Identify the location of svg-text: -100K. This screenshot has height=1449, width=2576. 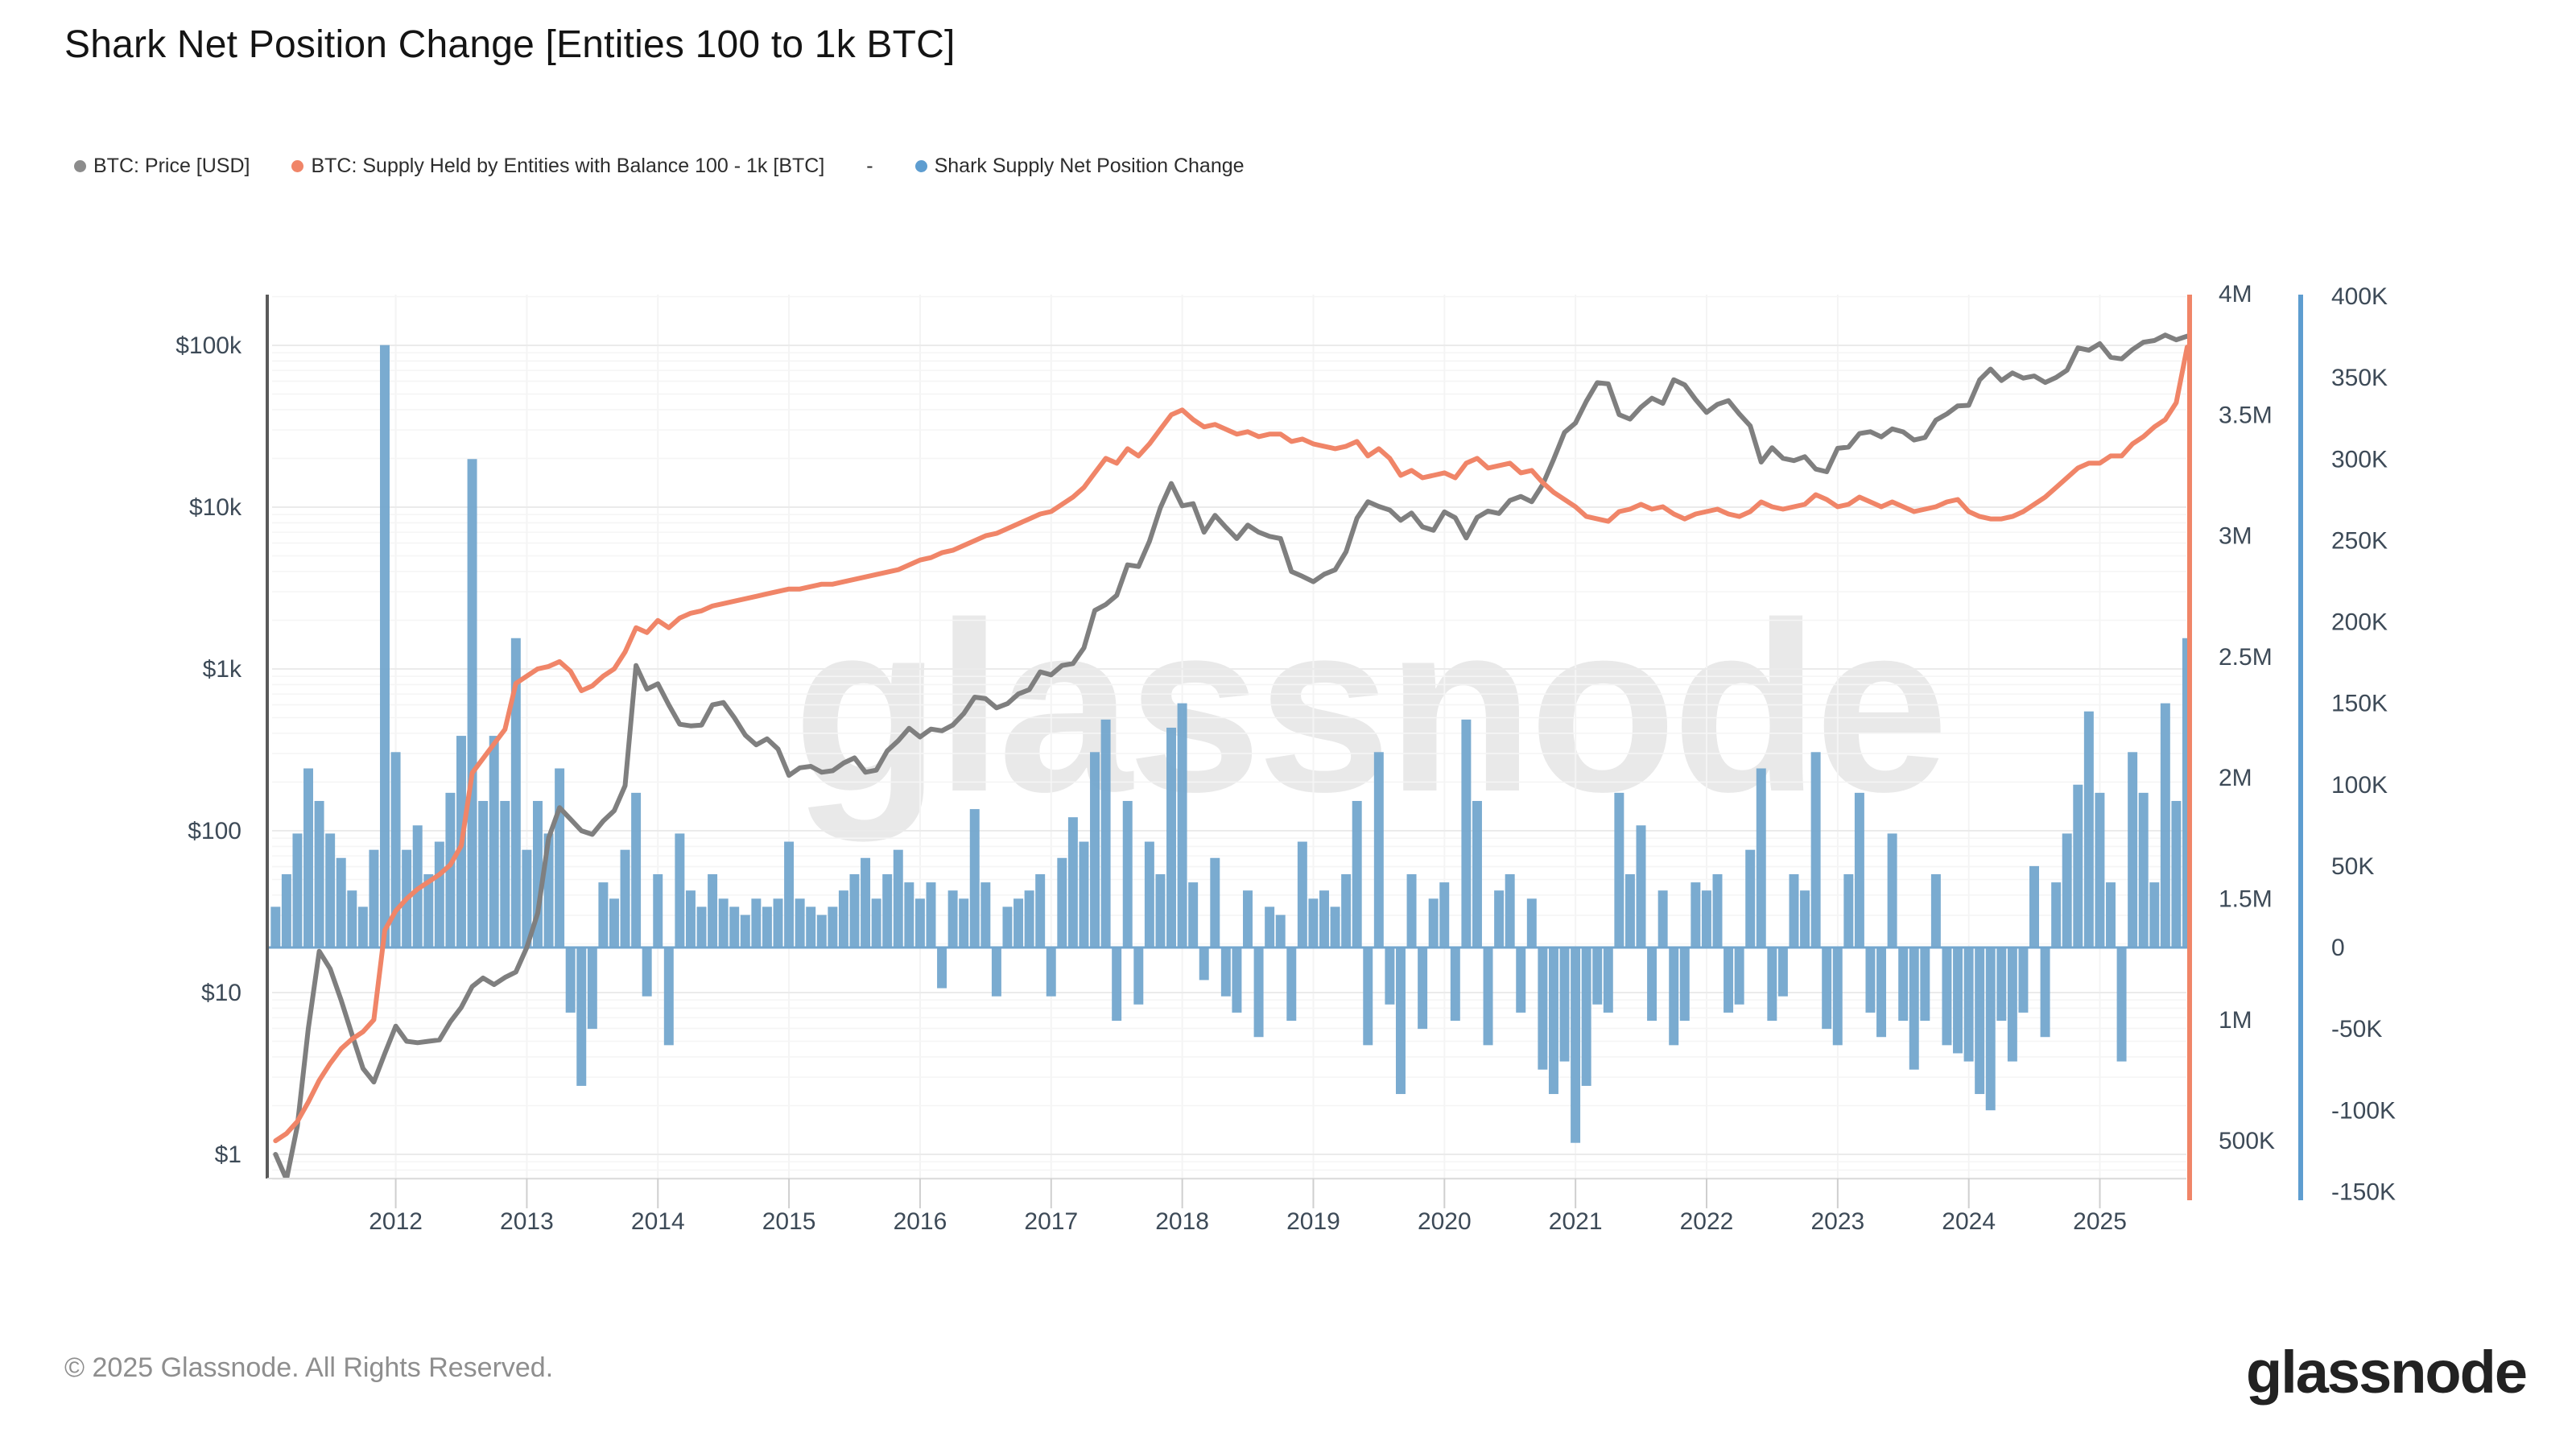
(2363, 1110).